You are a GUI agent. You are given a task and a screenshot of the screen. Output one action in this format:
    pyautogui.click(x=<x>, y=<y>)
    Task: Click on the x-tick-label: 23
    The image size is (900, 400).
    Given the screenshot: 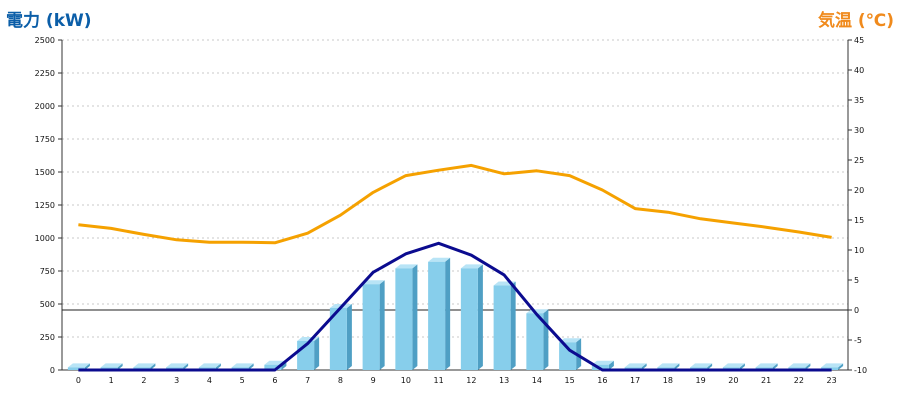 What is the action you would take?
    pyautogui.click(x=832, y=380)
    